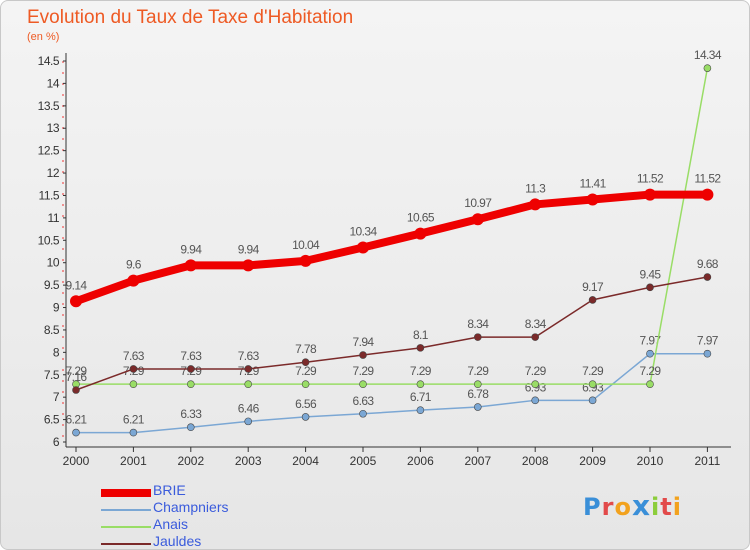  I want to click on data-label-jauldes: 9.45, so click(651, 274).